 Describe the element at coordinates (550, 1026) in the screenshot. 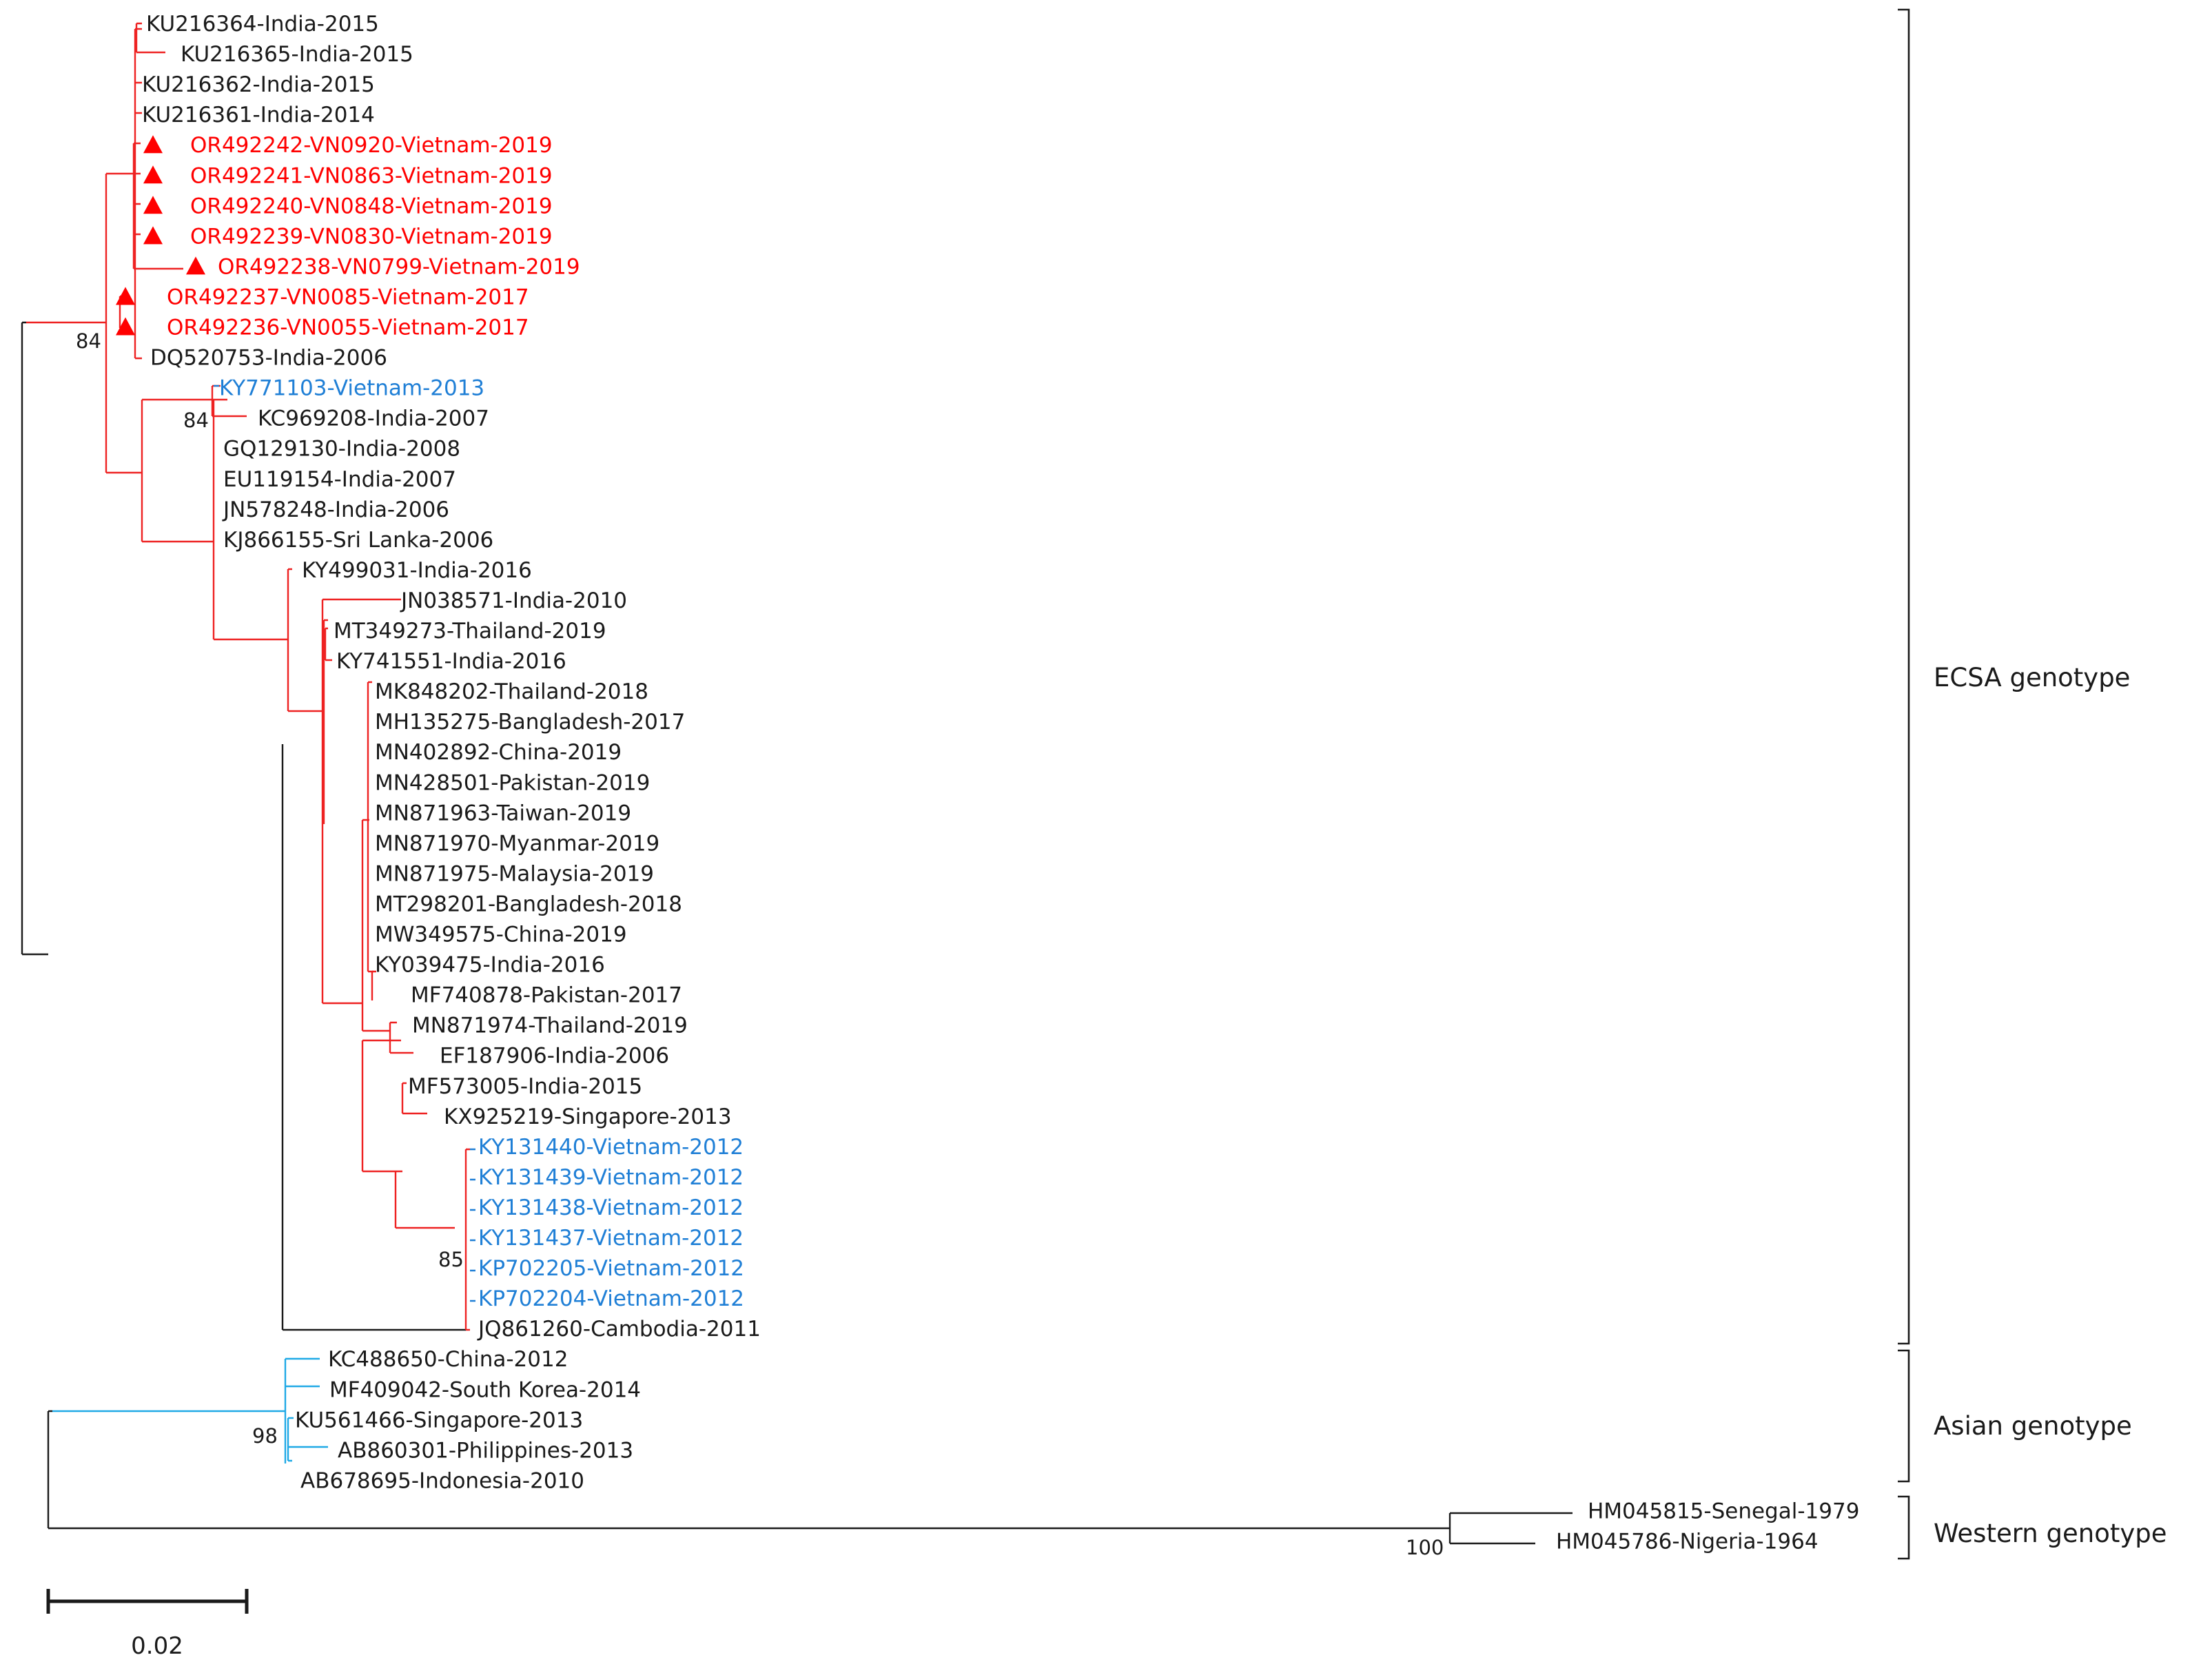

I see `leaf-label: MN871974-Thailand-2019` at that location.